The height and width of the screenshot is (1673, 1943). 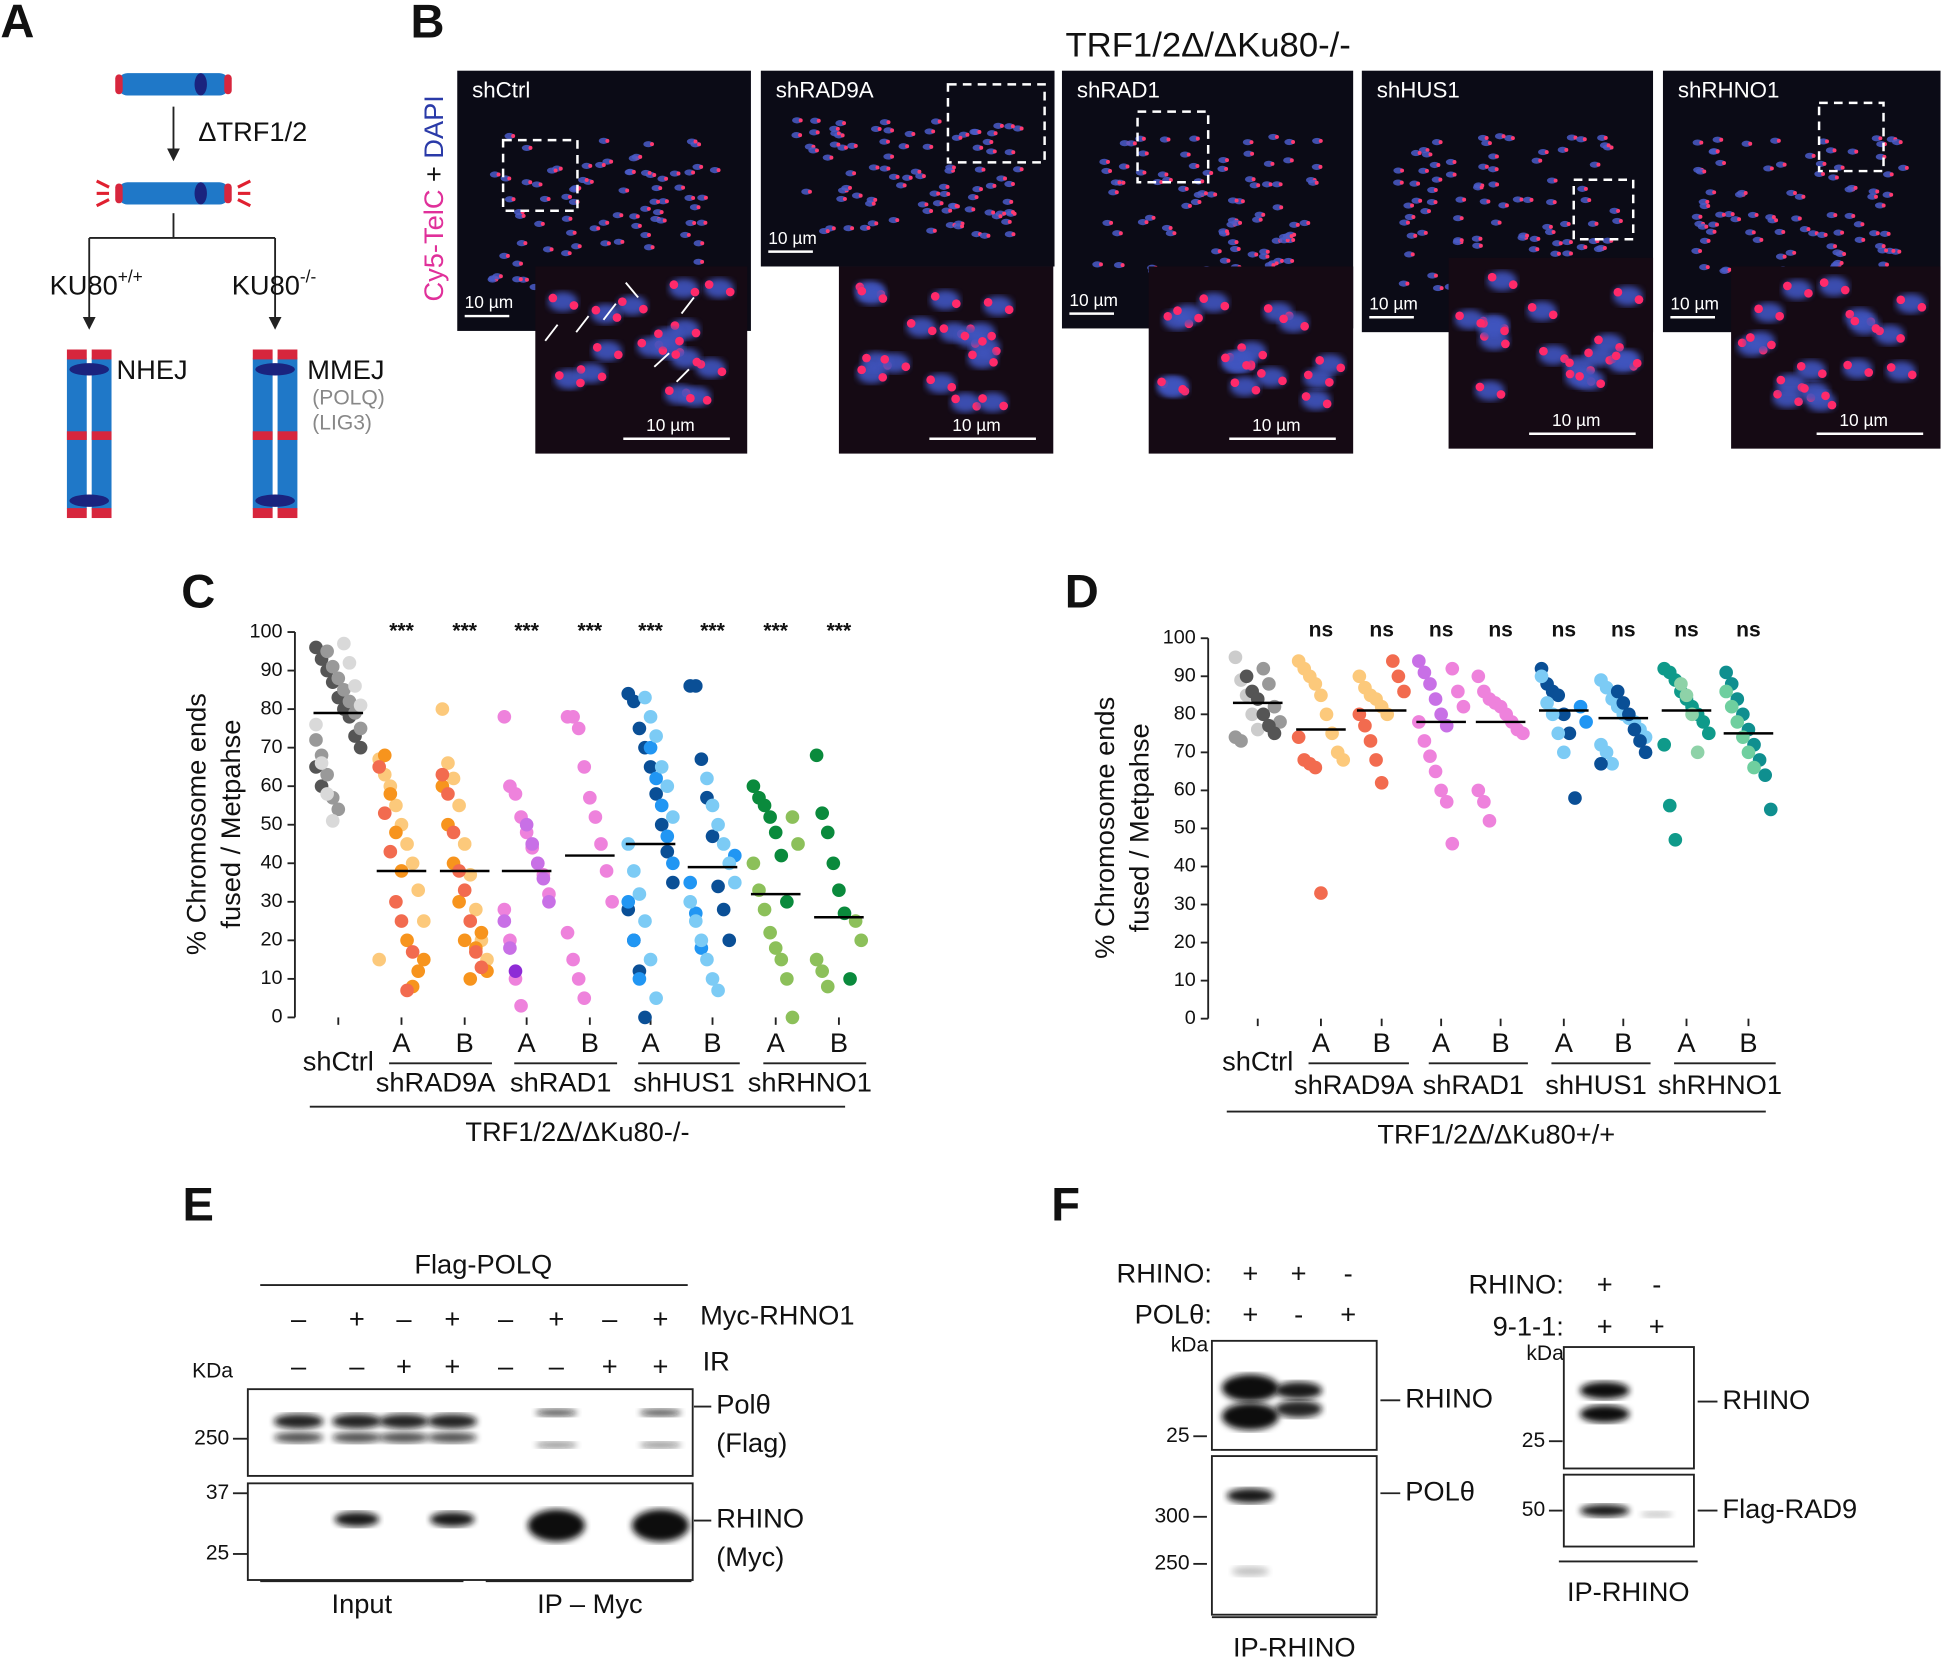 What do you see at coordinates (506, 1365) in the screenshot?
I see `sign: –` at bounding box center [506, 1365].